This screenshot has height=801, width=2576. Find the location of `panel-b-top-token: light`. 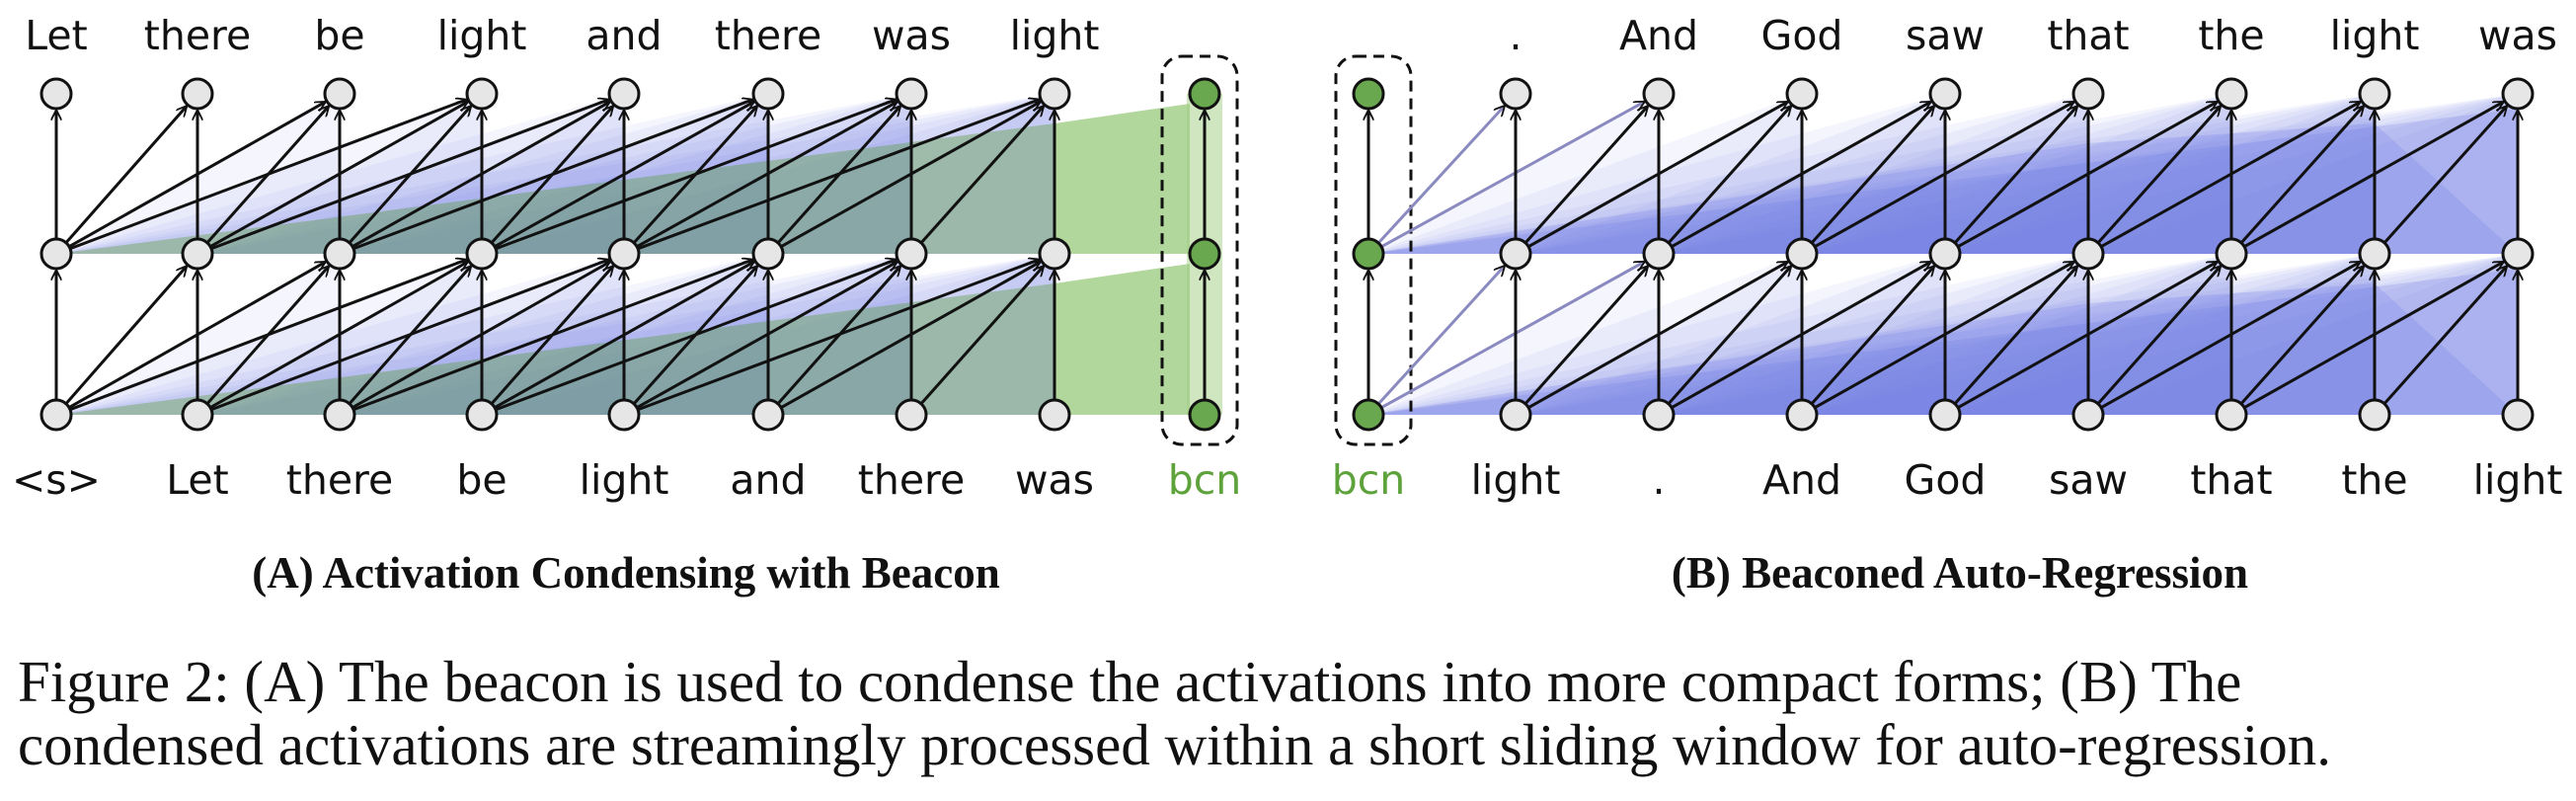

panel-b-top-token: light is located at coordinates (2375, 35).